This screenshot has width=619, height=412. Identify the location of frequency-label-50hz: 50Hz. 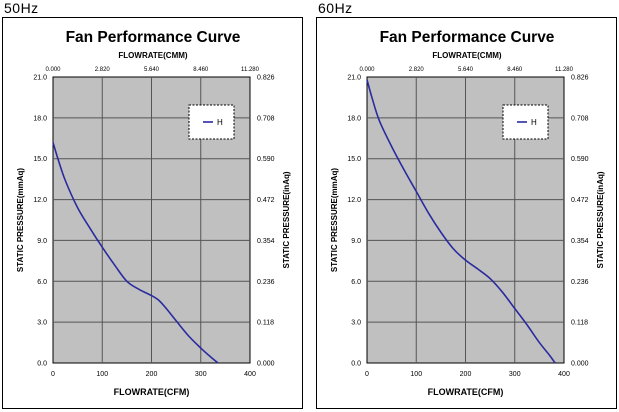
(21, 8).